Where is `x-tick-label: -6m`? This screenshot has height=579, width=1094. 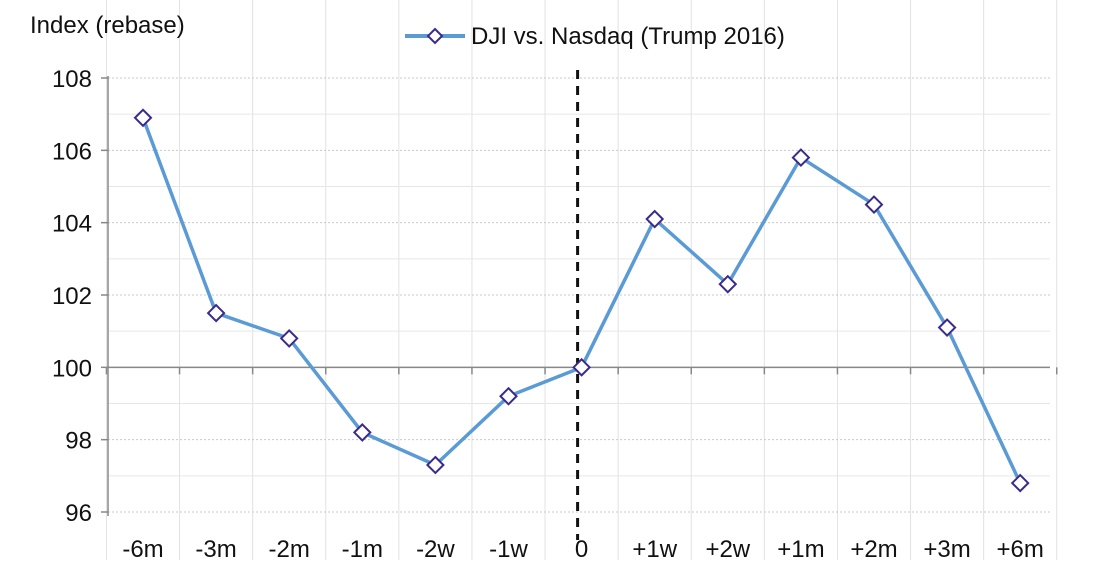
x-tick-label: -6m is located at coordinates (142, 549).